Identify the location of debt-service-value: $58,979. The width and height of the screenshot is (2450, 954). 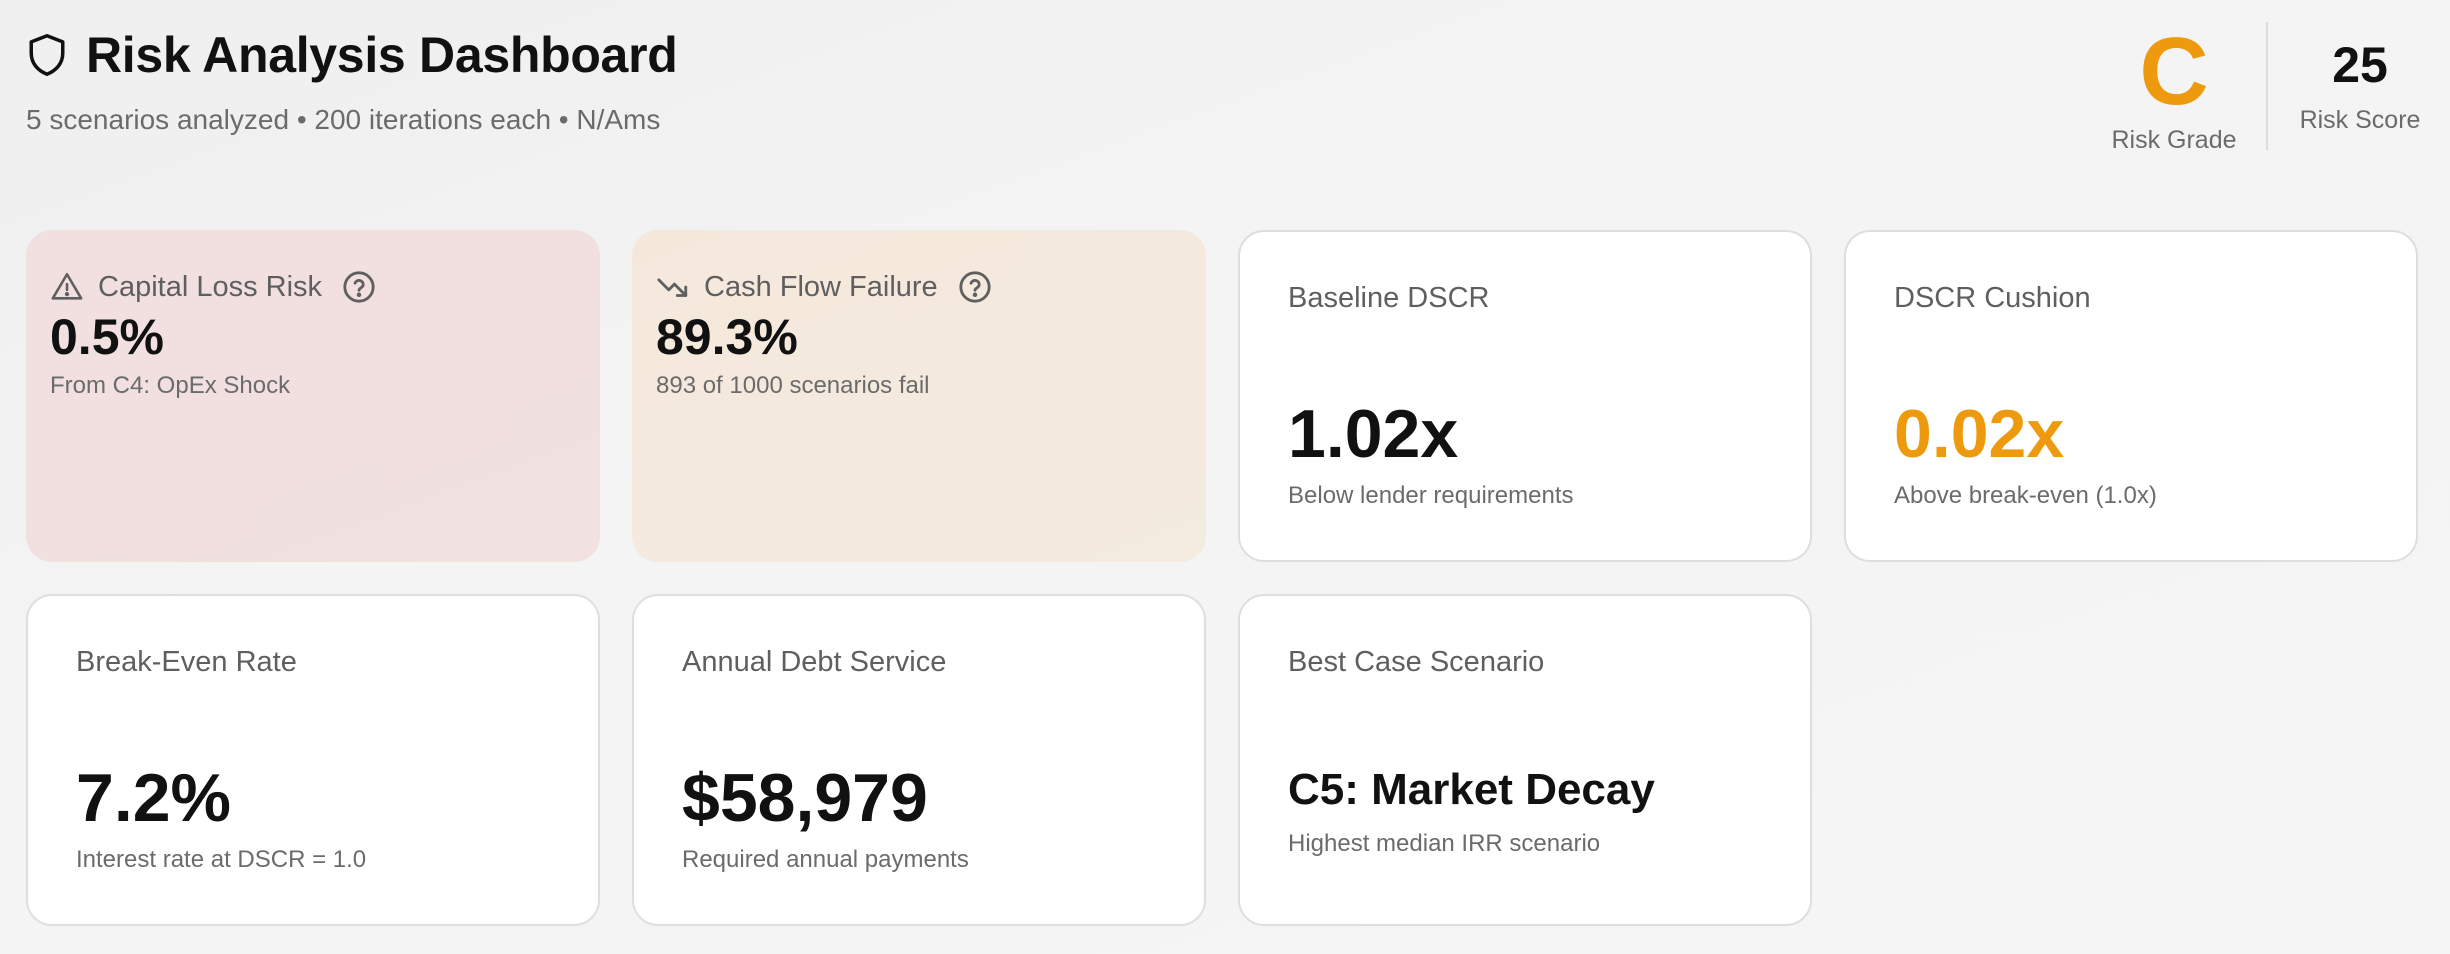
(805, 798).